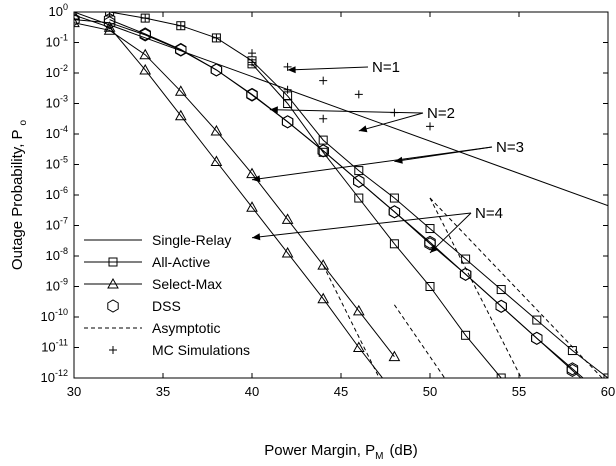  Describe the element at coordinates (54, 376) in the screenshot. I see `y-tick-label: 10⁻¹²` at that location.